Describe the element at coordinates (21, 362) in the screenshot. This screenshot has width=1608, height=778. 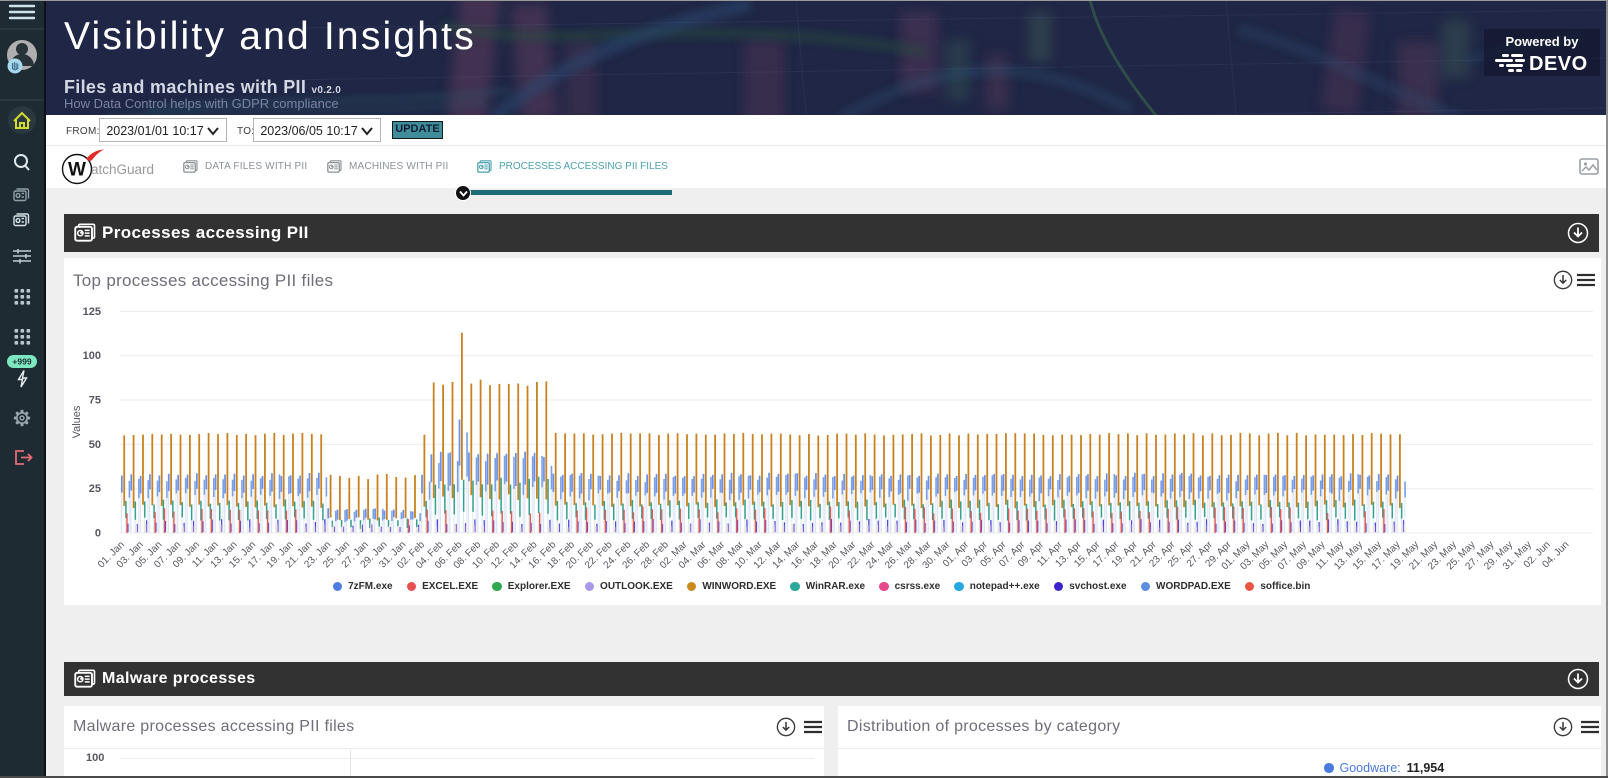
I see `svg-text: +999` at that location.